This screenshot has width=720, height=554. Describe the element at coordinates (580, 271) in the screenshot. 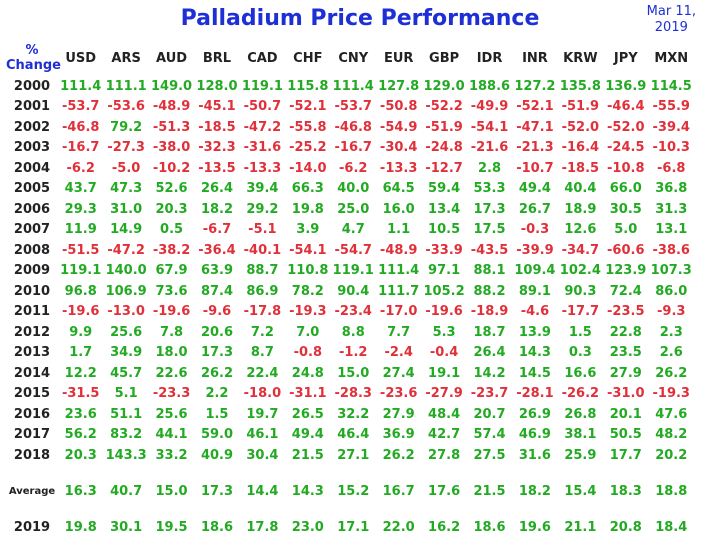

I see `value-cell: 102.4` at that location.